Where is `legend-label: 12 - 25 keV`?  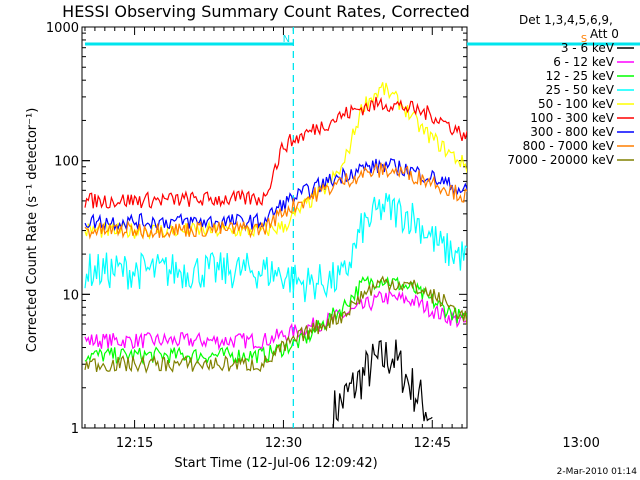
legend-label: 12 - 25 keV is located at coordinates (580, 76).